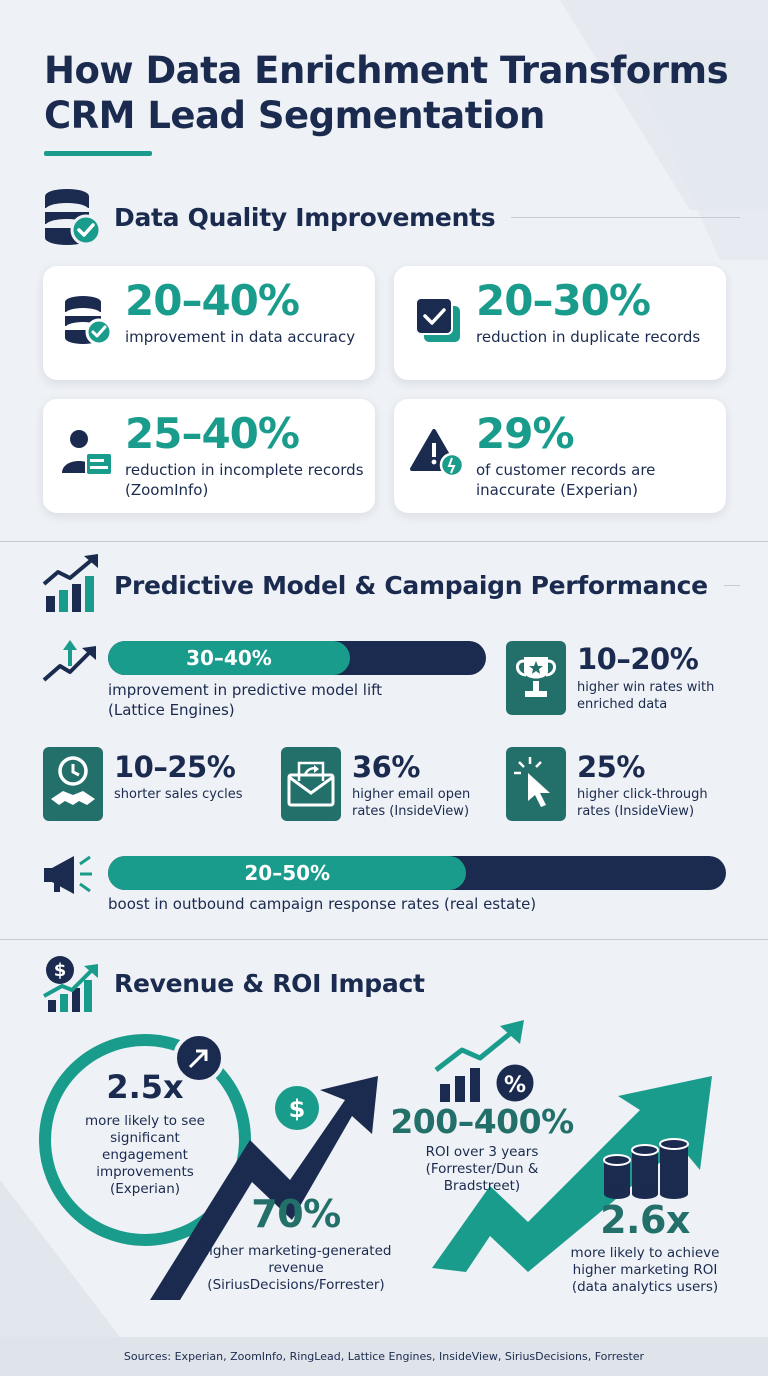  What do you see at coordinates (264, 1188) in the screenshot?
I see `revenue-arrow` at bounding box center [264, 1188].